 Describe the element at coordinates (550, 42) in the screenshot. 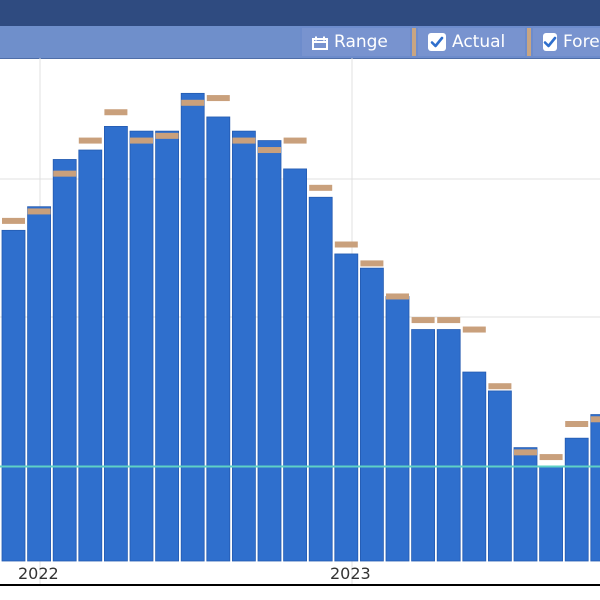

I see `forecast-checkbox-icon` at that location.